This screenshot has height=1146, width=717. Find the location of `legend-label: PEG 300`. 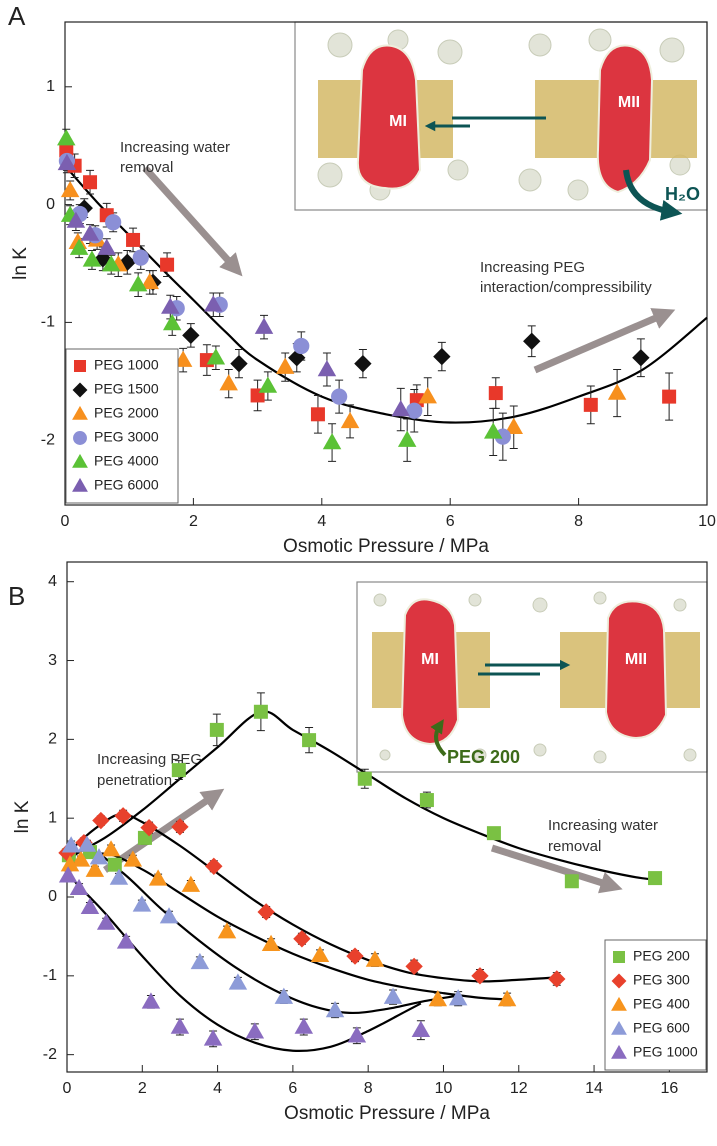

legend-label: PEG 300 is located at coordinates (661, 980).